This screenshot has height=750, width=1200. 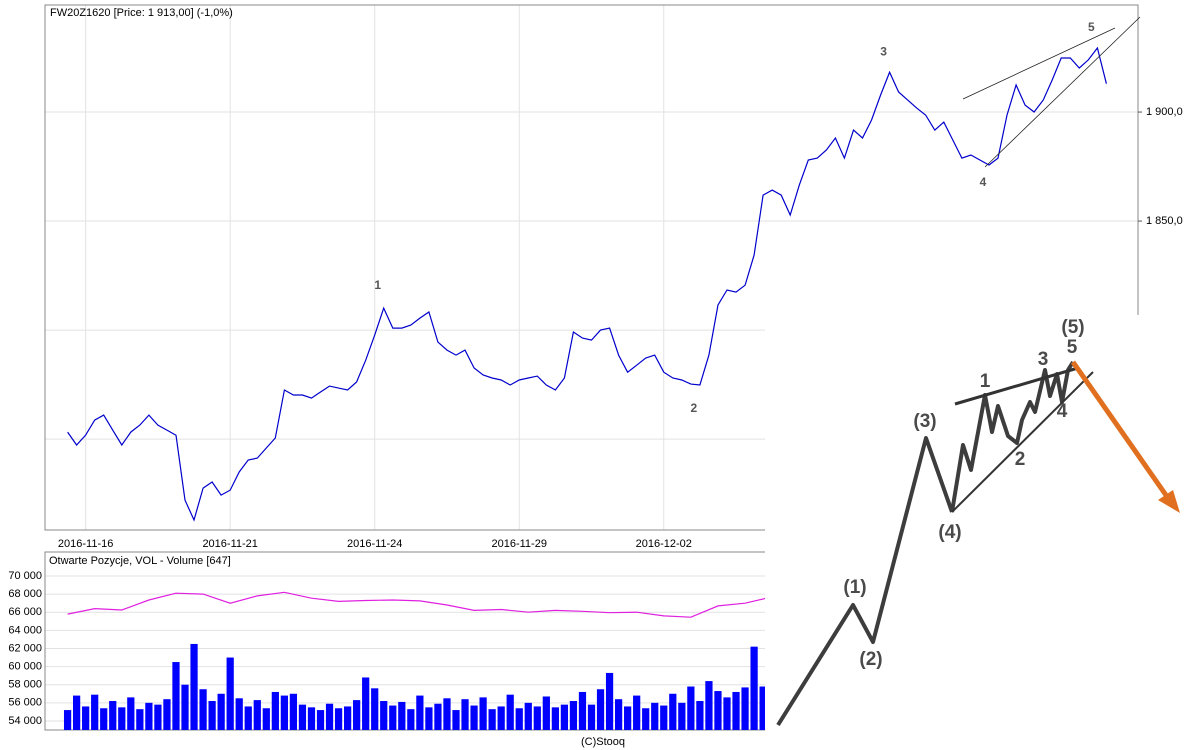 I want to click on diagram-label: 5, so click(x=1072, y=347).